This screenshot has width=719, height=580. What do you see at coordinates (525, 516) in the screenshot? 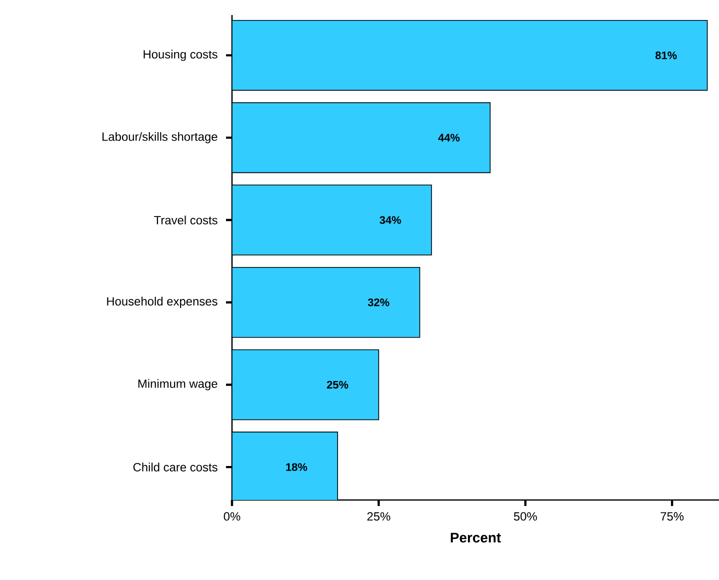
I see `x-tick-label: 50%` at bounding box center [525, 516].